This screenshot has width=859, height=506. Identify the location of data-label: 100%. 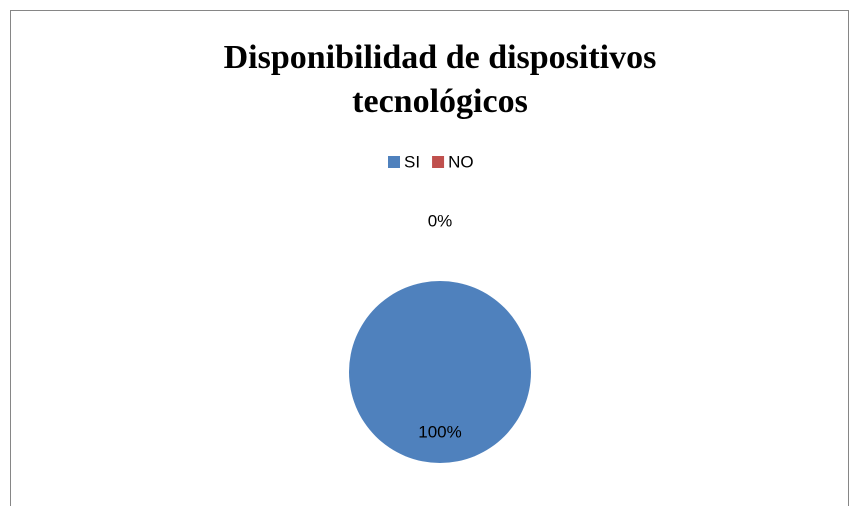
(439, 431).